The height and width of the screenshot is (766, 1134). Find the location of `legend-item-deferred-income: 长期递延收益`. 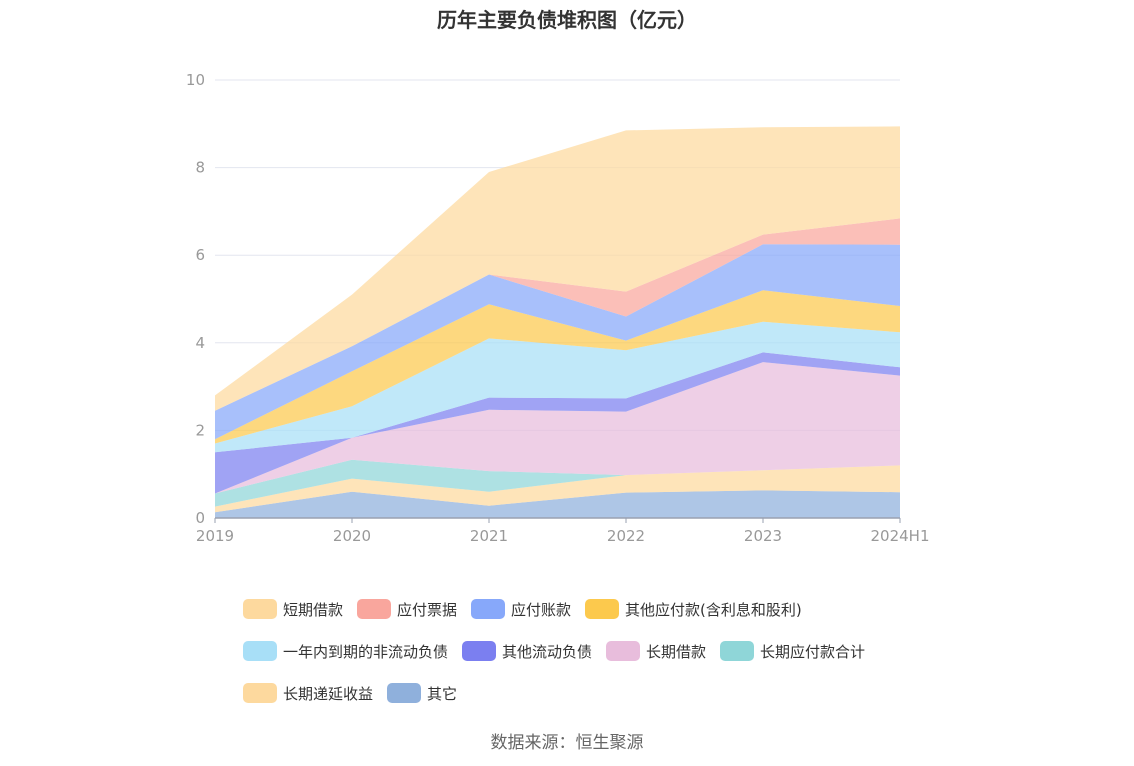

legend-item-deferred-income: 长期递延收益 is located at coordinates (308, 693).